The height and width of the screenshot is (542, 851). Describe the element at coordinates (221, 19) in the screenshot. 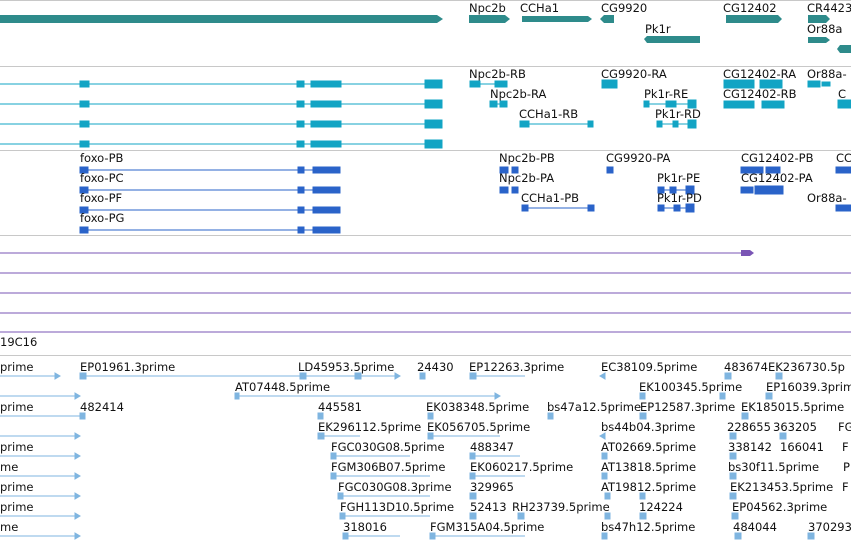

I see `gene-foxo` at that location.